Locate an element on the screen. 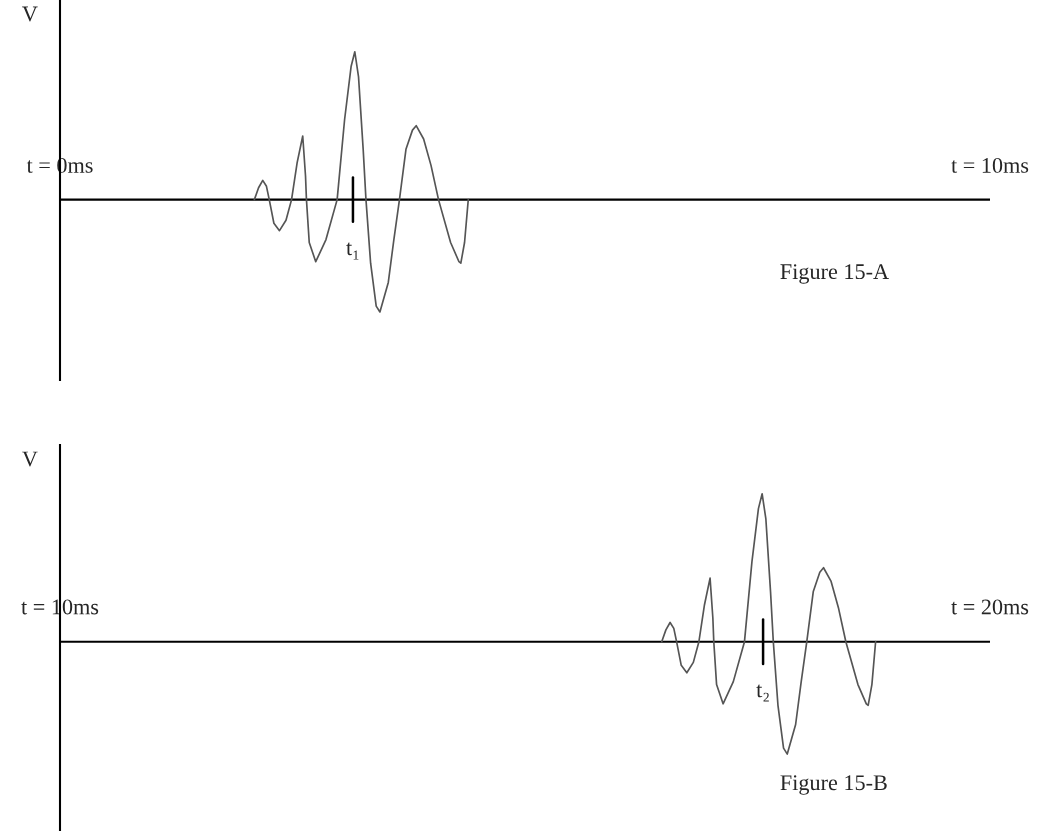 The image size is (1047, 831). caption: Figure 15-B is located at coordinates (833, 785).